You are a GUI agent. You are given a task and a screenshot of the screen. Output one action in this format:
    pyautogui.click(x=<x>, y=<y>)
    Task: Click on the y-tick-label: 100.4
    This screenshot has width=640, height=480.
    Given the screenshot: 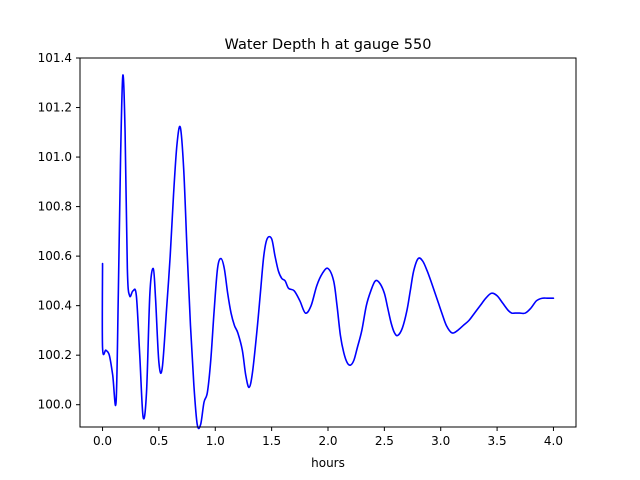 What is the action you would take?
    pyautogui.click(x=55, y=306)
    